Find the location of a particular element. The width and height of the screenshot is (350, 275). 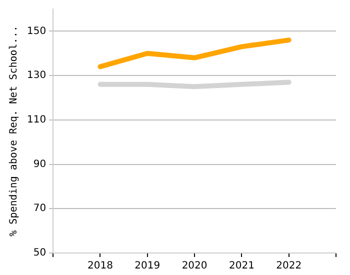

y-tick-label: 130 is located at coordinates (36, 76).